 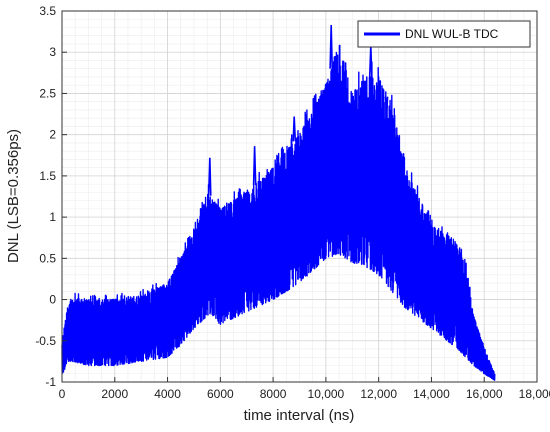 I want to click on y-axis-ticks: -1 -0.5 0 0.5 1 1.5 2 2.5 3 3.5, so click(x=51, y=196).